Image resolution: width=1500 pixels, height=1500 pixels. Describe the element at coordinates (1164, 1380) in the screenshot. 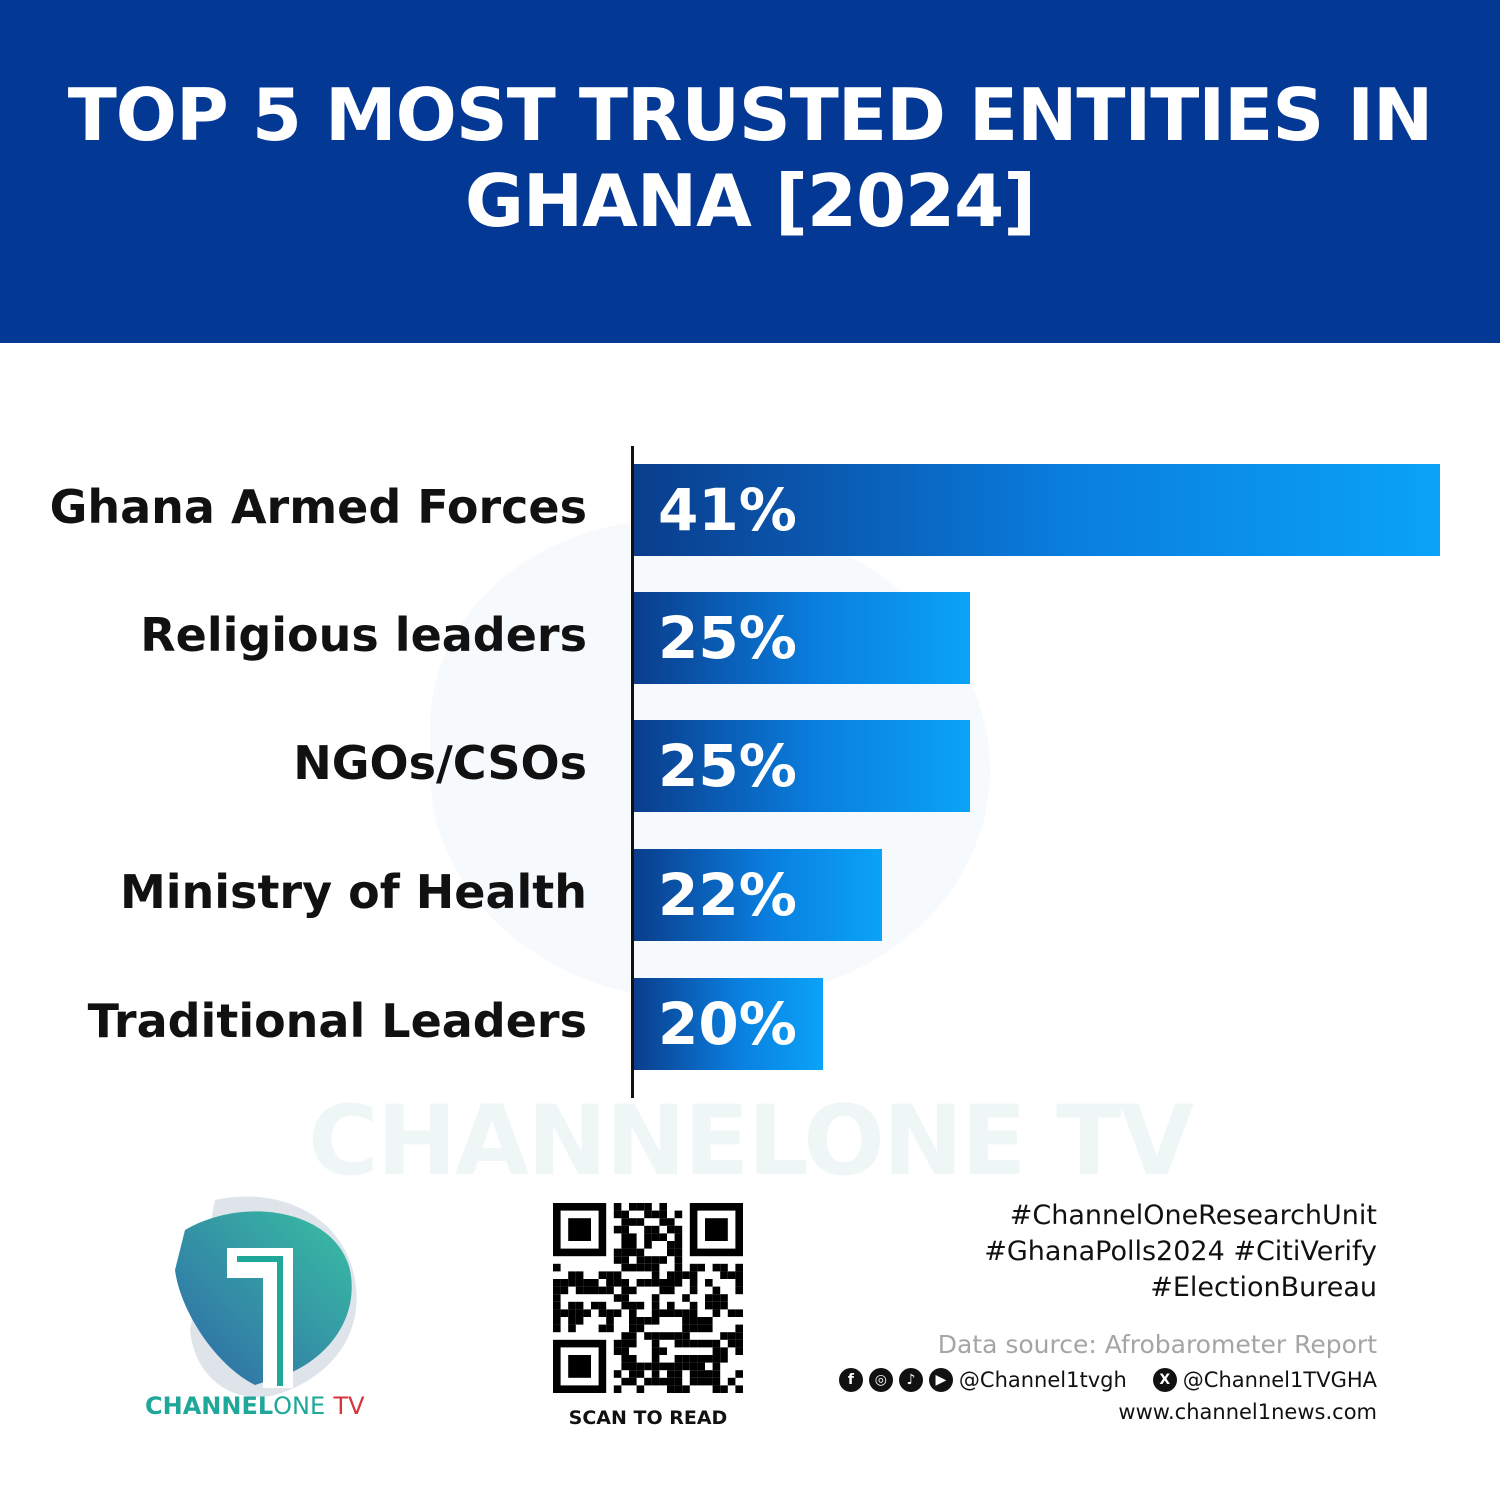

I see `x-icon: X` at that location.